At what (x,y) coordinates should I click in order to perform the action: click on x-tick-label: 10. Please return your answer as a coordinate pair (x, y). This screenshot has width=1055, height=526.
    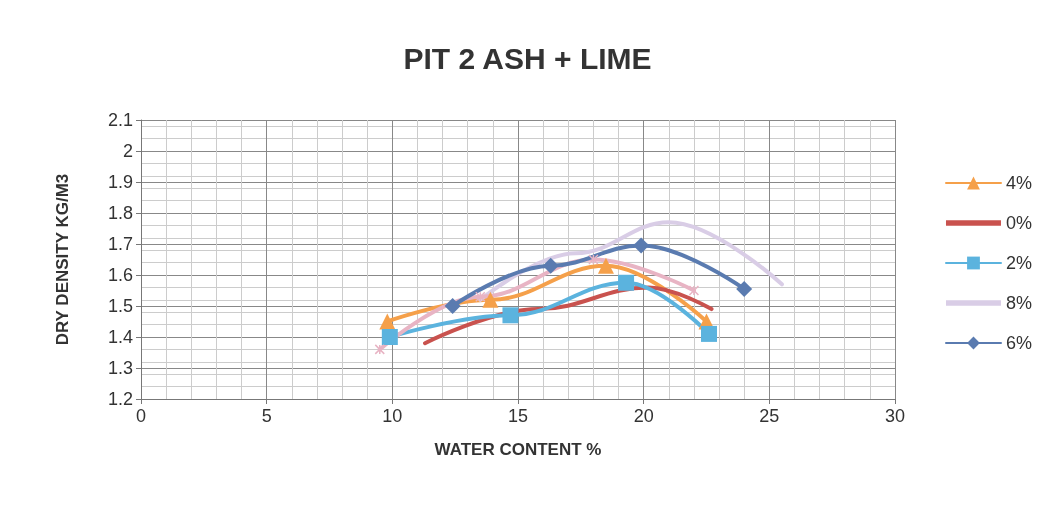
    Looking at the image, I should click on (392, 416).